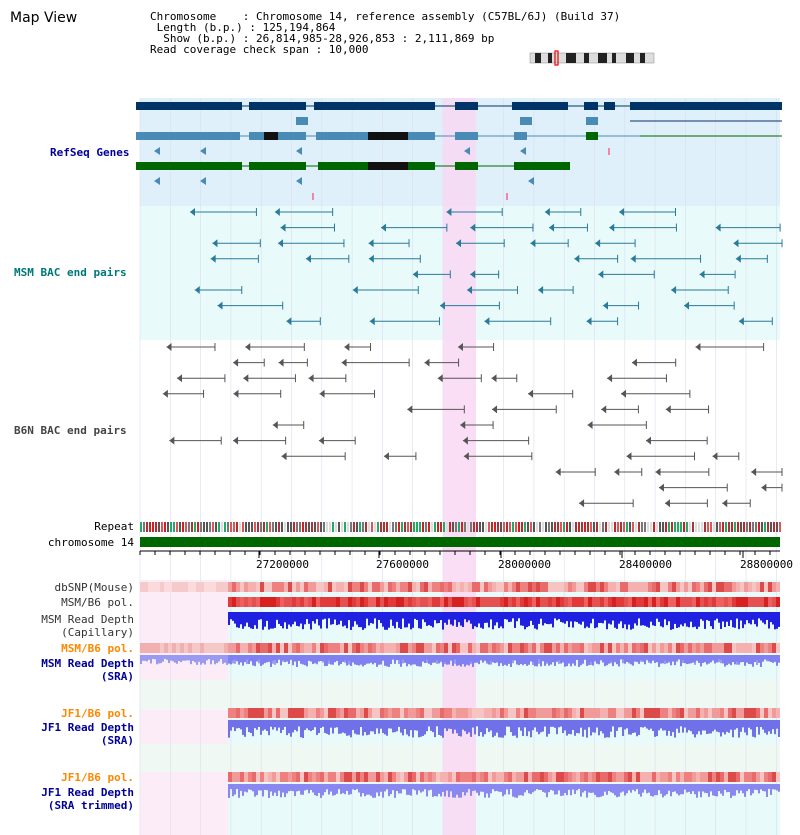 The height and width of the screenshot is (835, 800). I want to click on track-label-refseq: RefSeq Genes, so click(90, 152).